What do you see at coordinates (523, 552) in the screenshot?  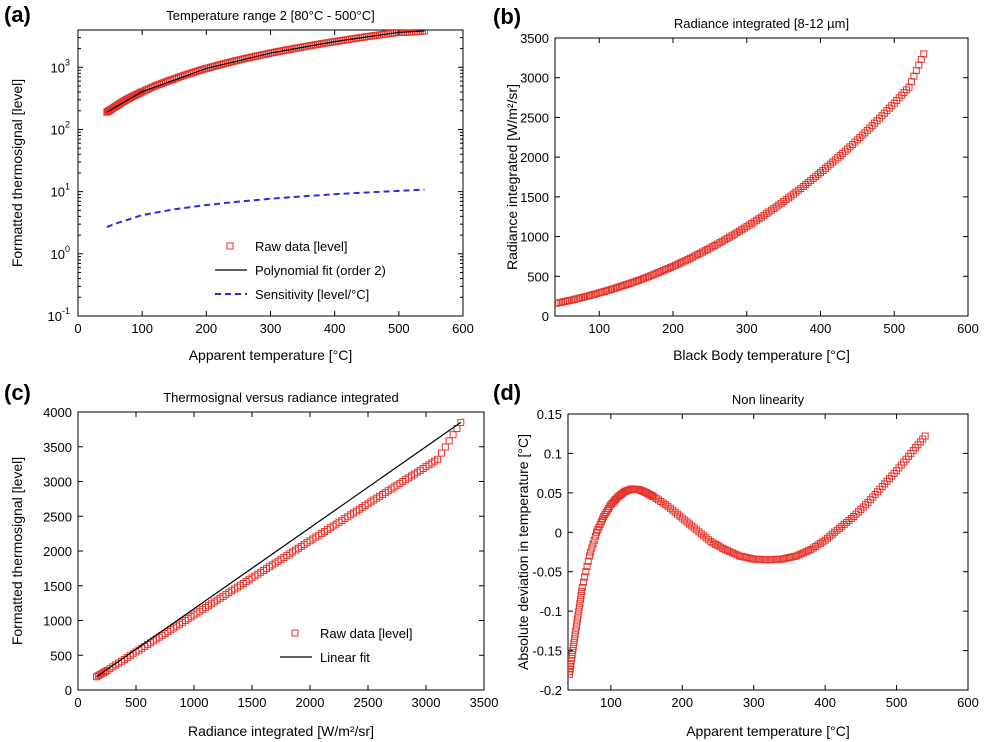 I see `y-axis-label: Absolute deviation in temperature [°C]` at bounding box center [523, 552].